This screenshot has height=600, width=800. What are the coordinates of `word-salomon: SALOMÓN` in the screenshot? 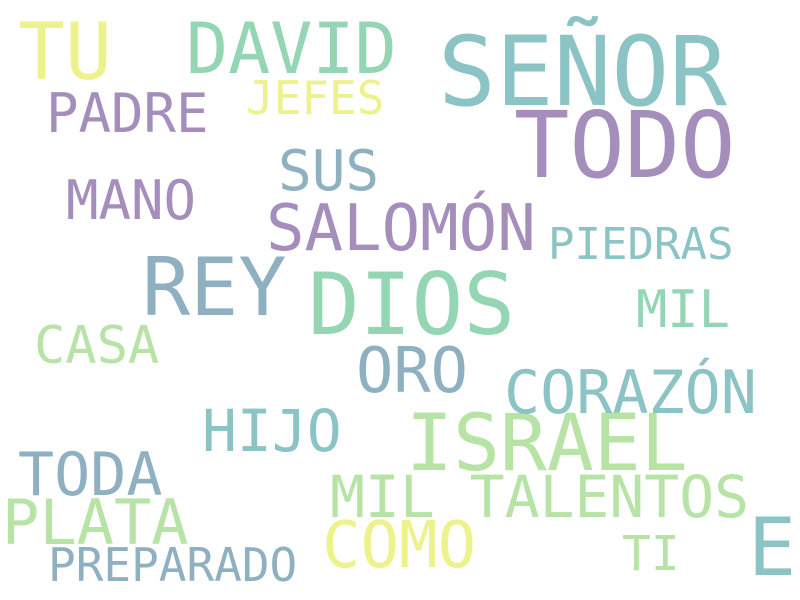 It's located at (401, 229).